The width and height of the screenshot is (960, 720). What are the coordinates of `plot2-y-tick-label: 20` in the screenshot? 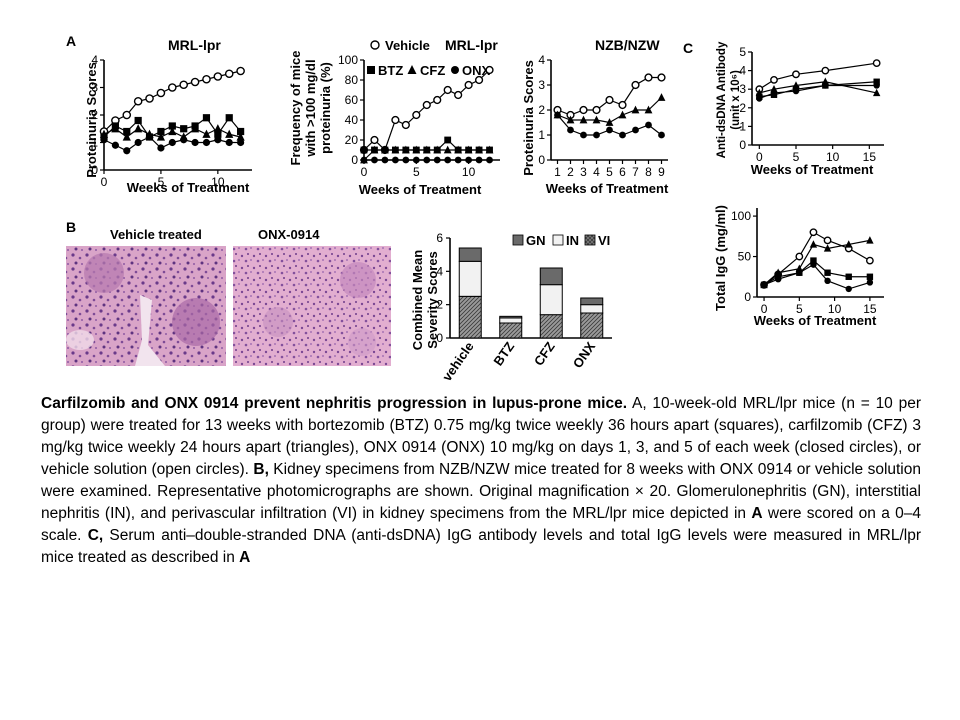 It's located at (352, 140).